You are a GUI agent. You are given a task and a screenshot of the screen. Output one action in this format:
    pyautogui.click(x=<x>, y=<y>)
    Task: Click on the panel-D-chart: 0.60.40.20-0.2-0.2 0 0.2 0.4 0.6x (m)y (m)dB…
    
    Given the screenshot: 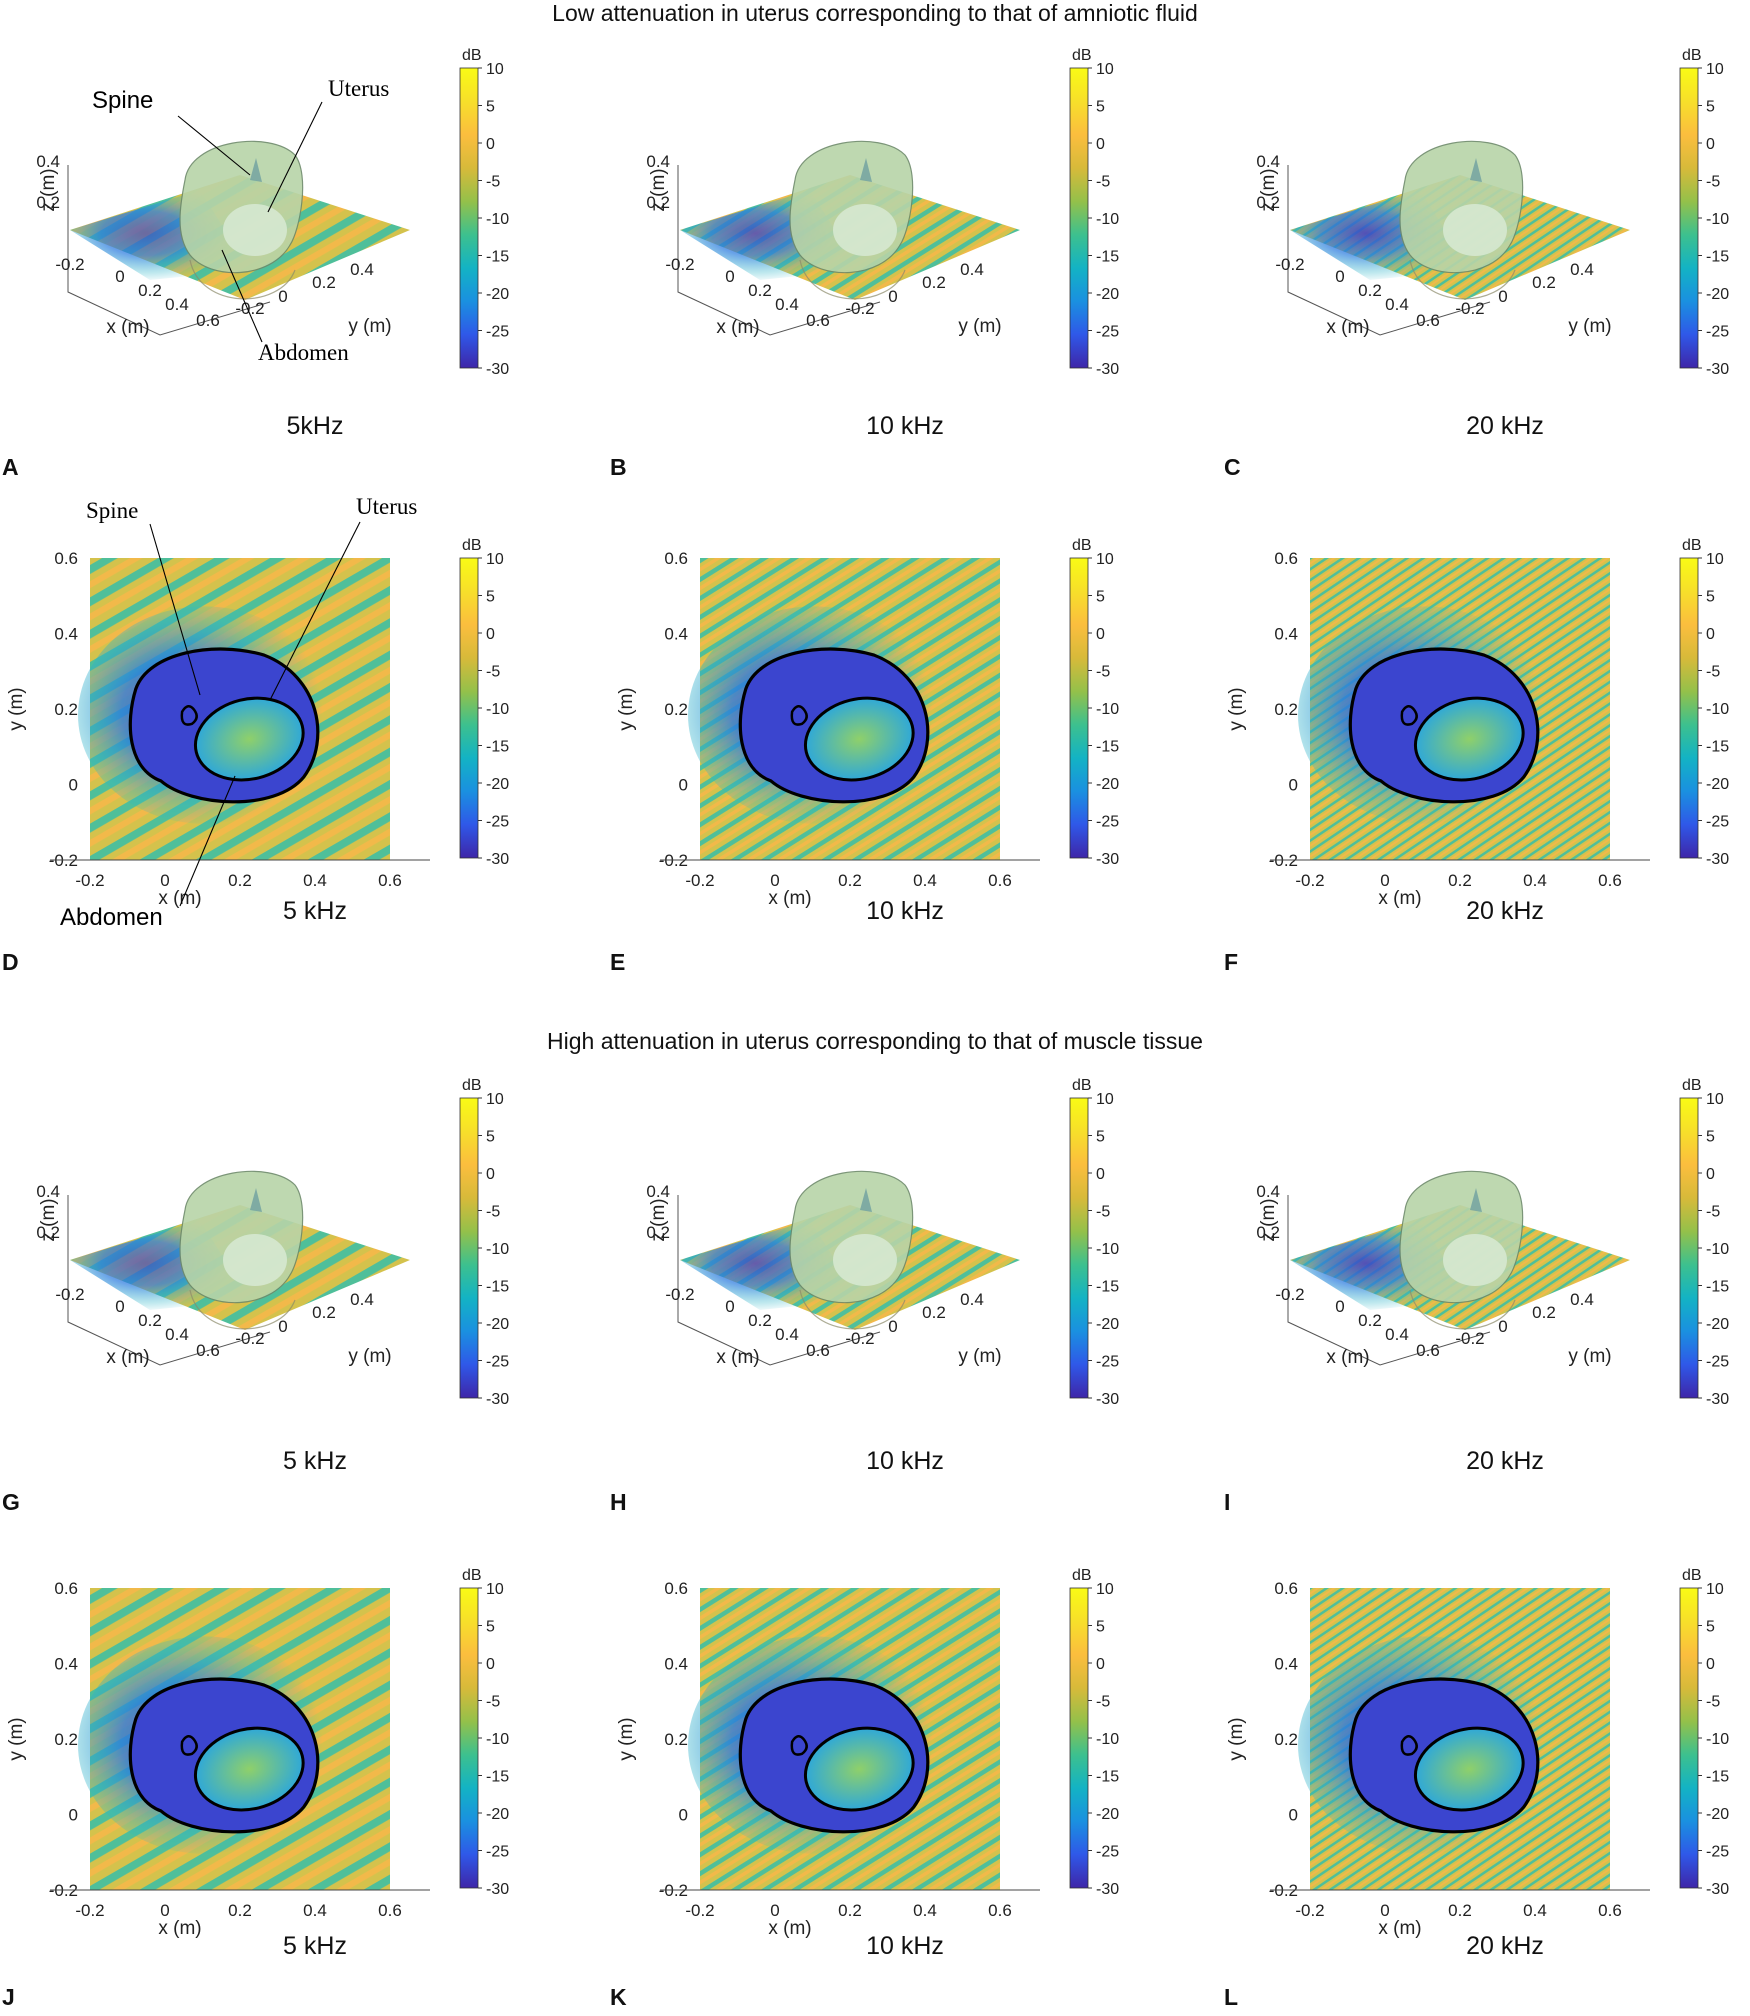 What is the action you would take?
    pyautogui.click(x=257, y=712)
    